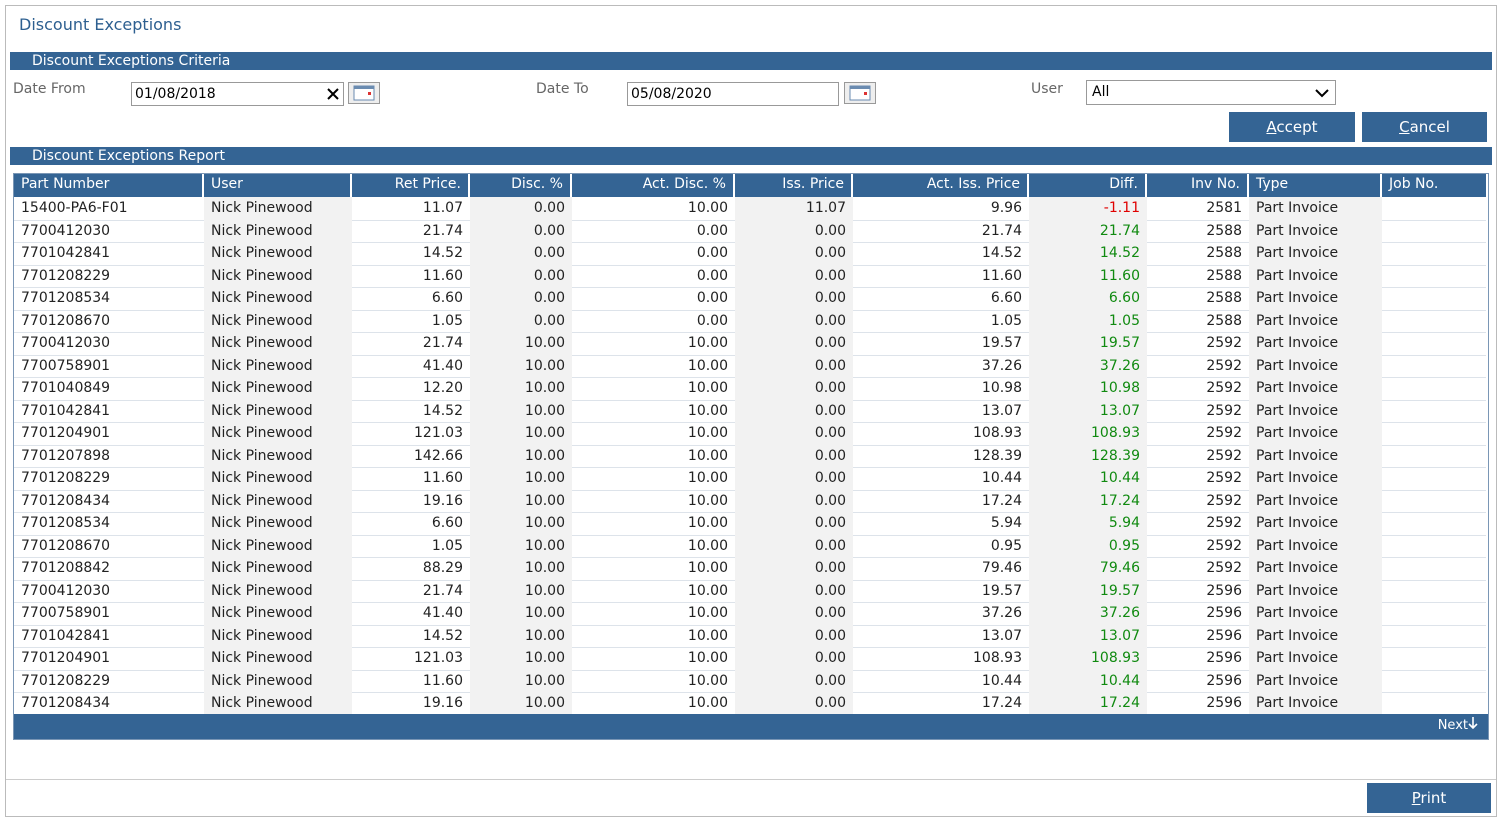  What do you see at coordinates (442, 208) in the screenshot?
I see `grid-cell: 11.07` at bounding box center [442, 208].